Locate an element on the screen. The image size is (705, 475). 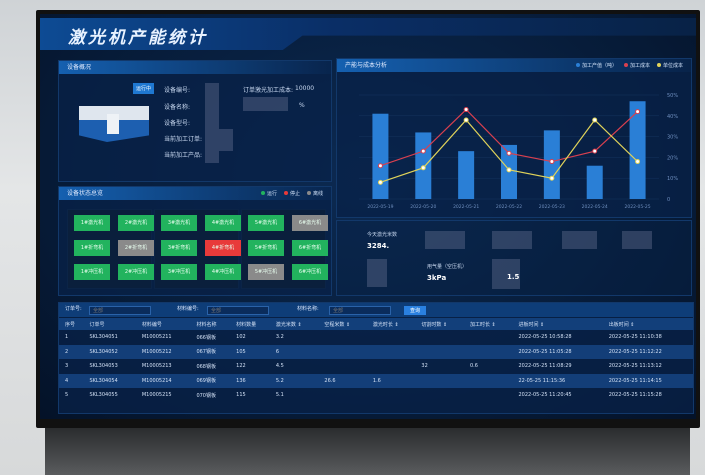
table-cell: SKL304053 is located at coordinates (103, 366).